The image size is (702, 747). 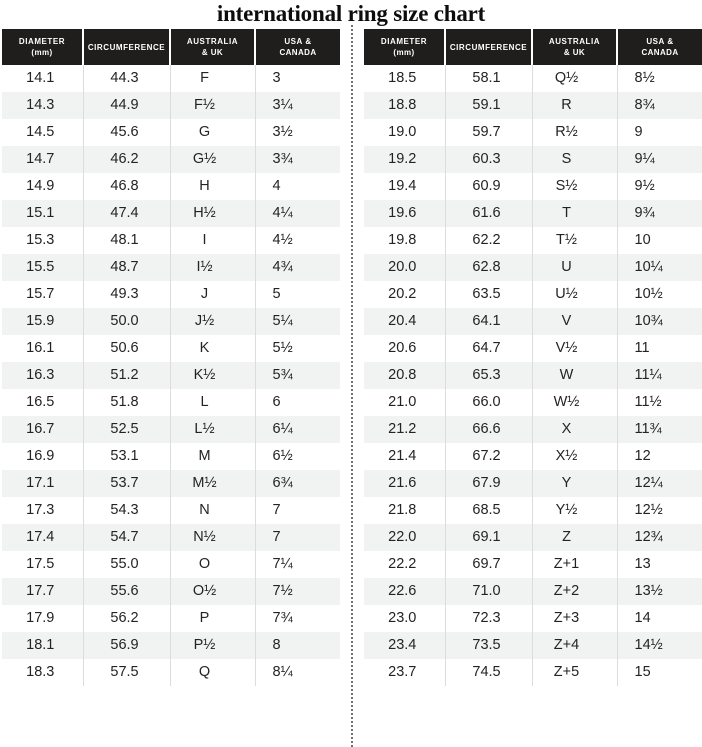 What do you see at coordinates (405, 132) in the screenshot?
I see `cell-diameter: 19.0` at bounding box center [405, 132].